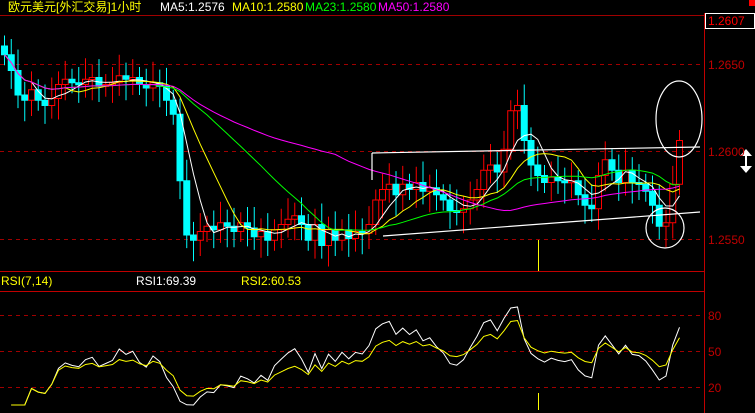  Describe the element at coordinates (715, 387) in the screenshot. I see `rsi-tick-label: 20` at that location.